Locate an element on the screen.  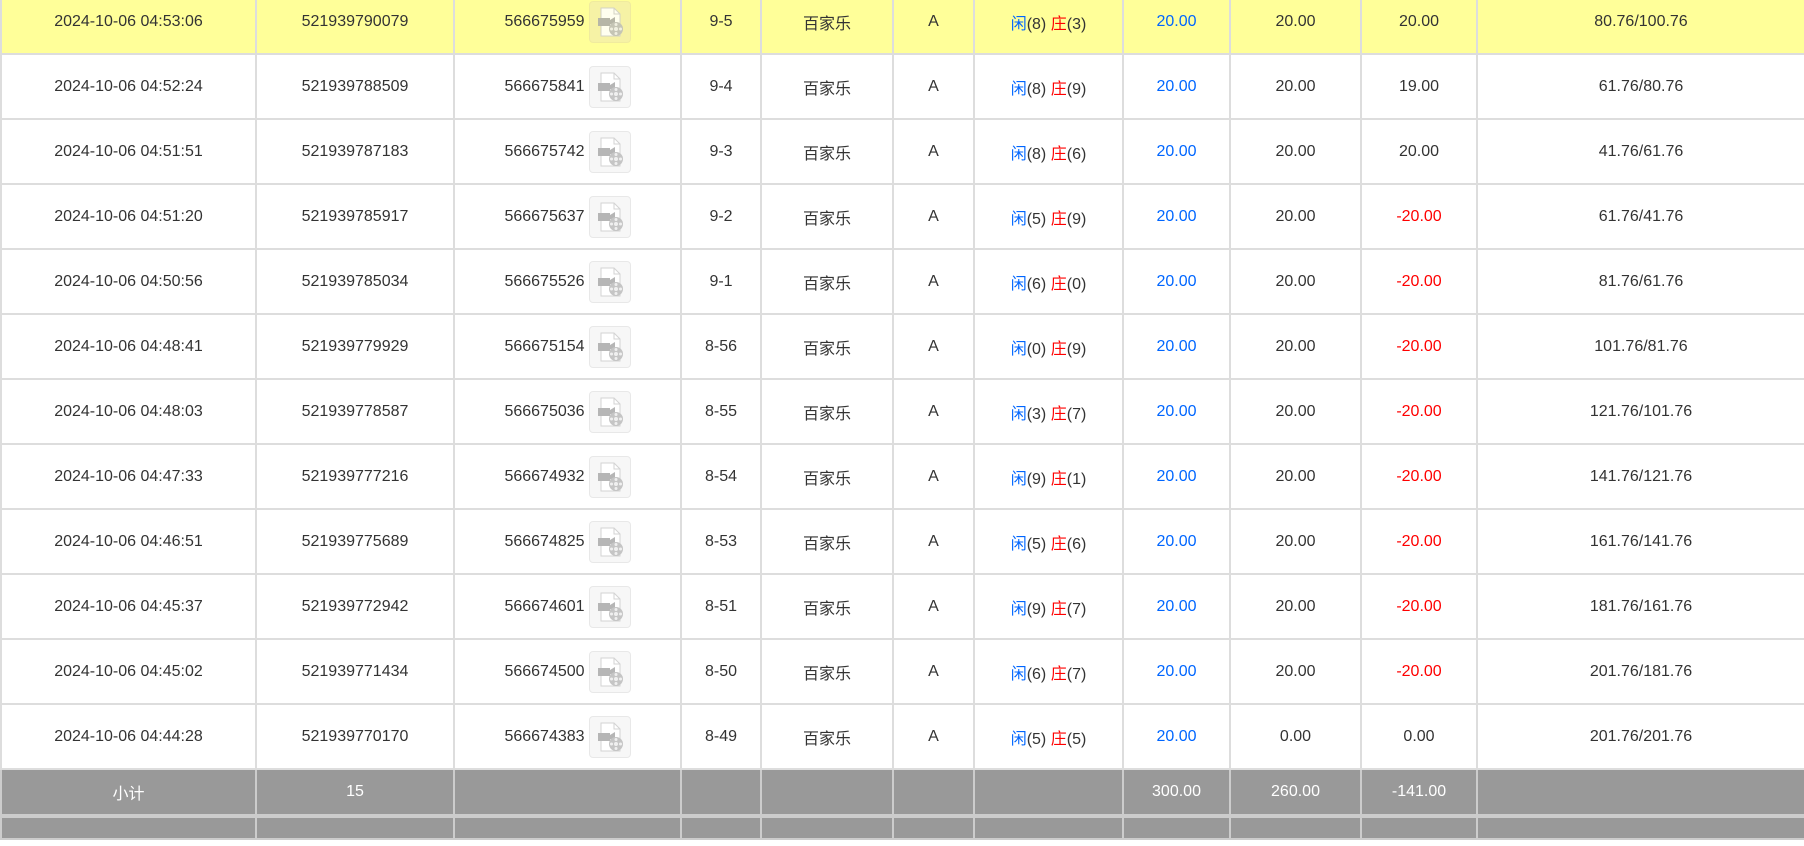
bet-time: 2024-10-06 04:53:06 is located at coordinates (128, 27).